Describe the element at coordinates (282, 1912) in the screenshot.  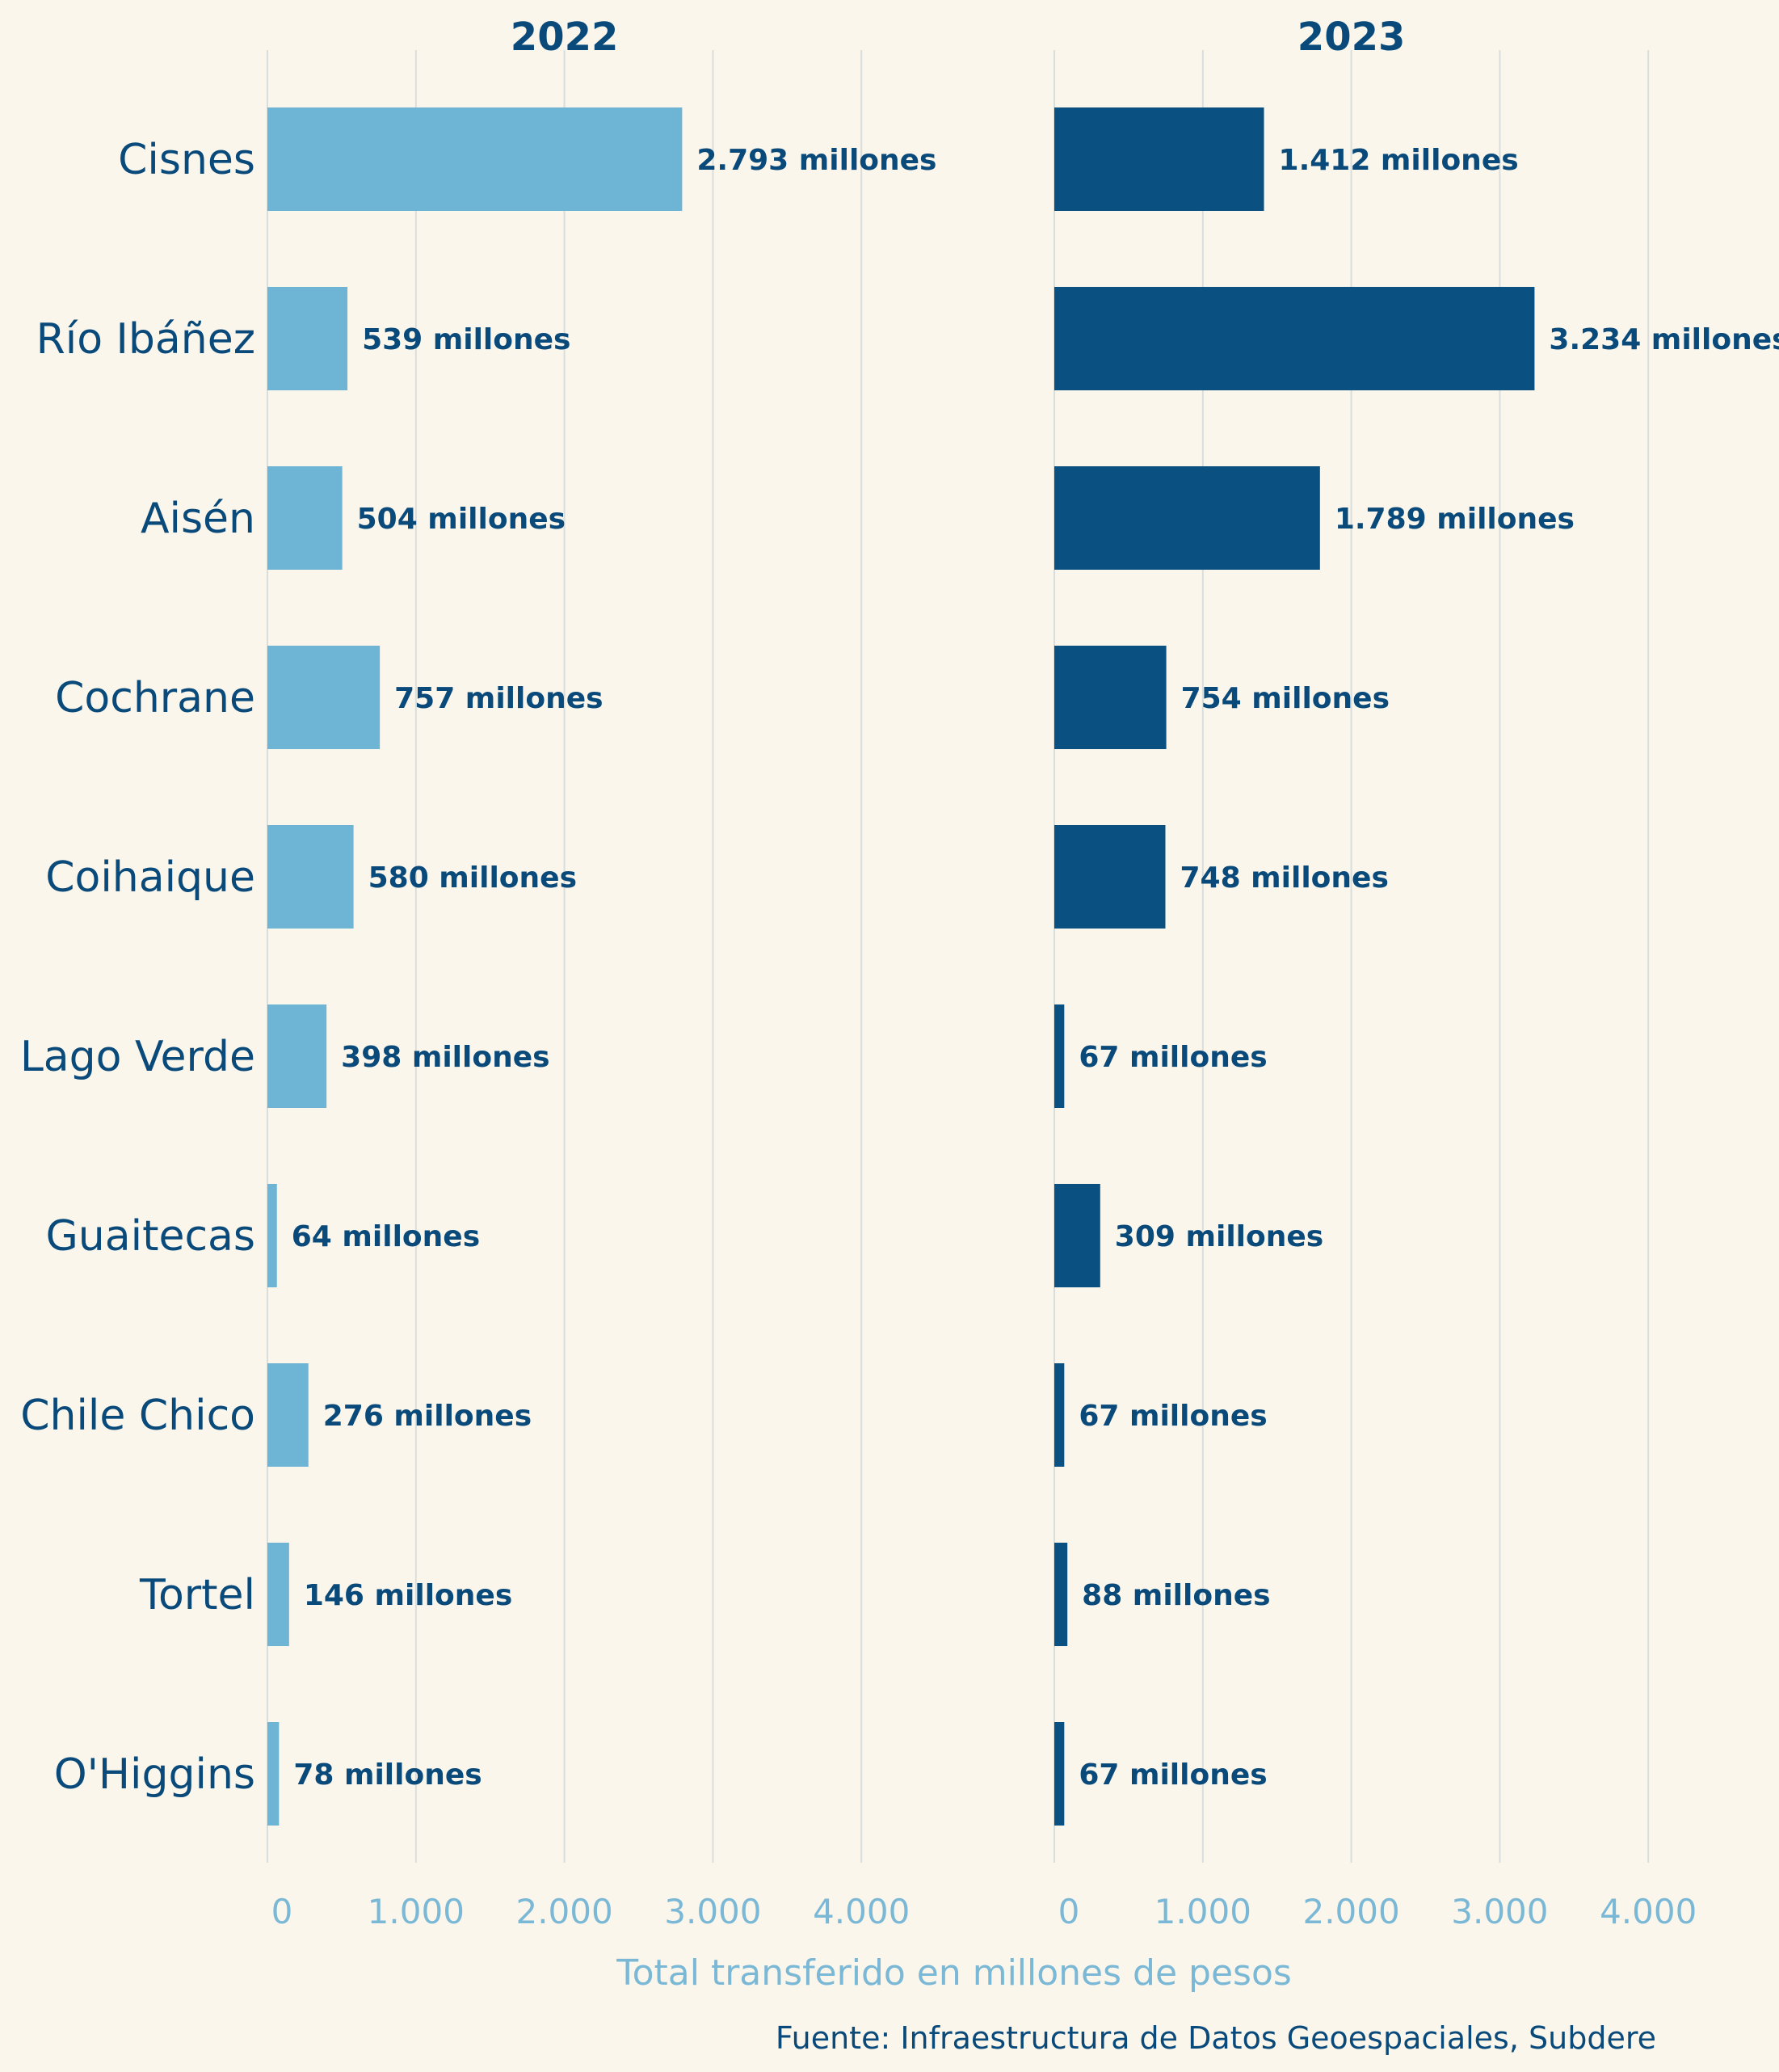
I see `xtick-label-2022-0: 0` at that location.